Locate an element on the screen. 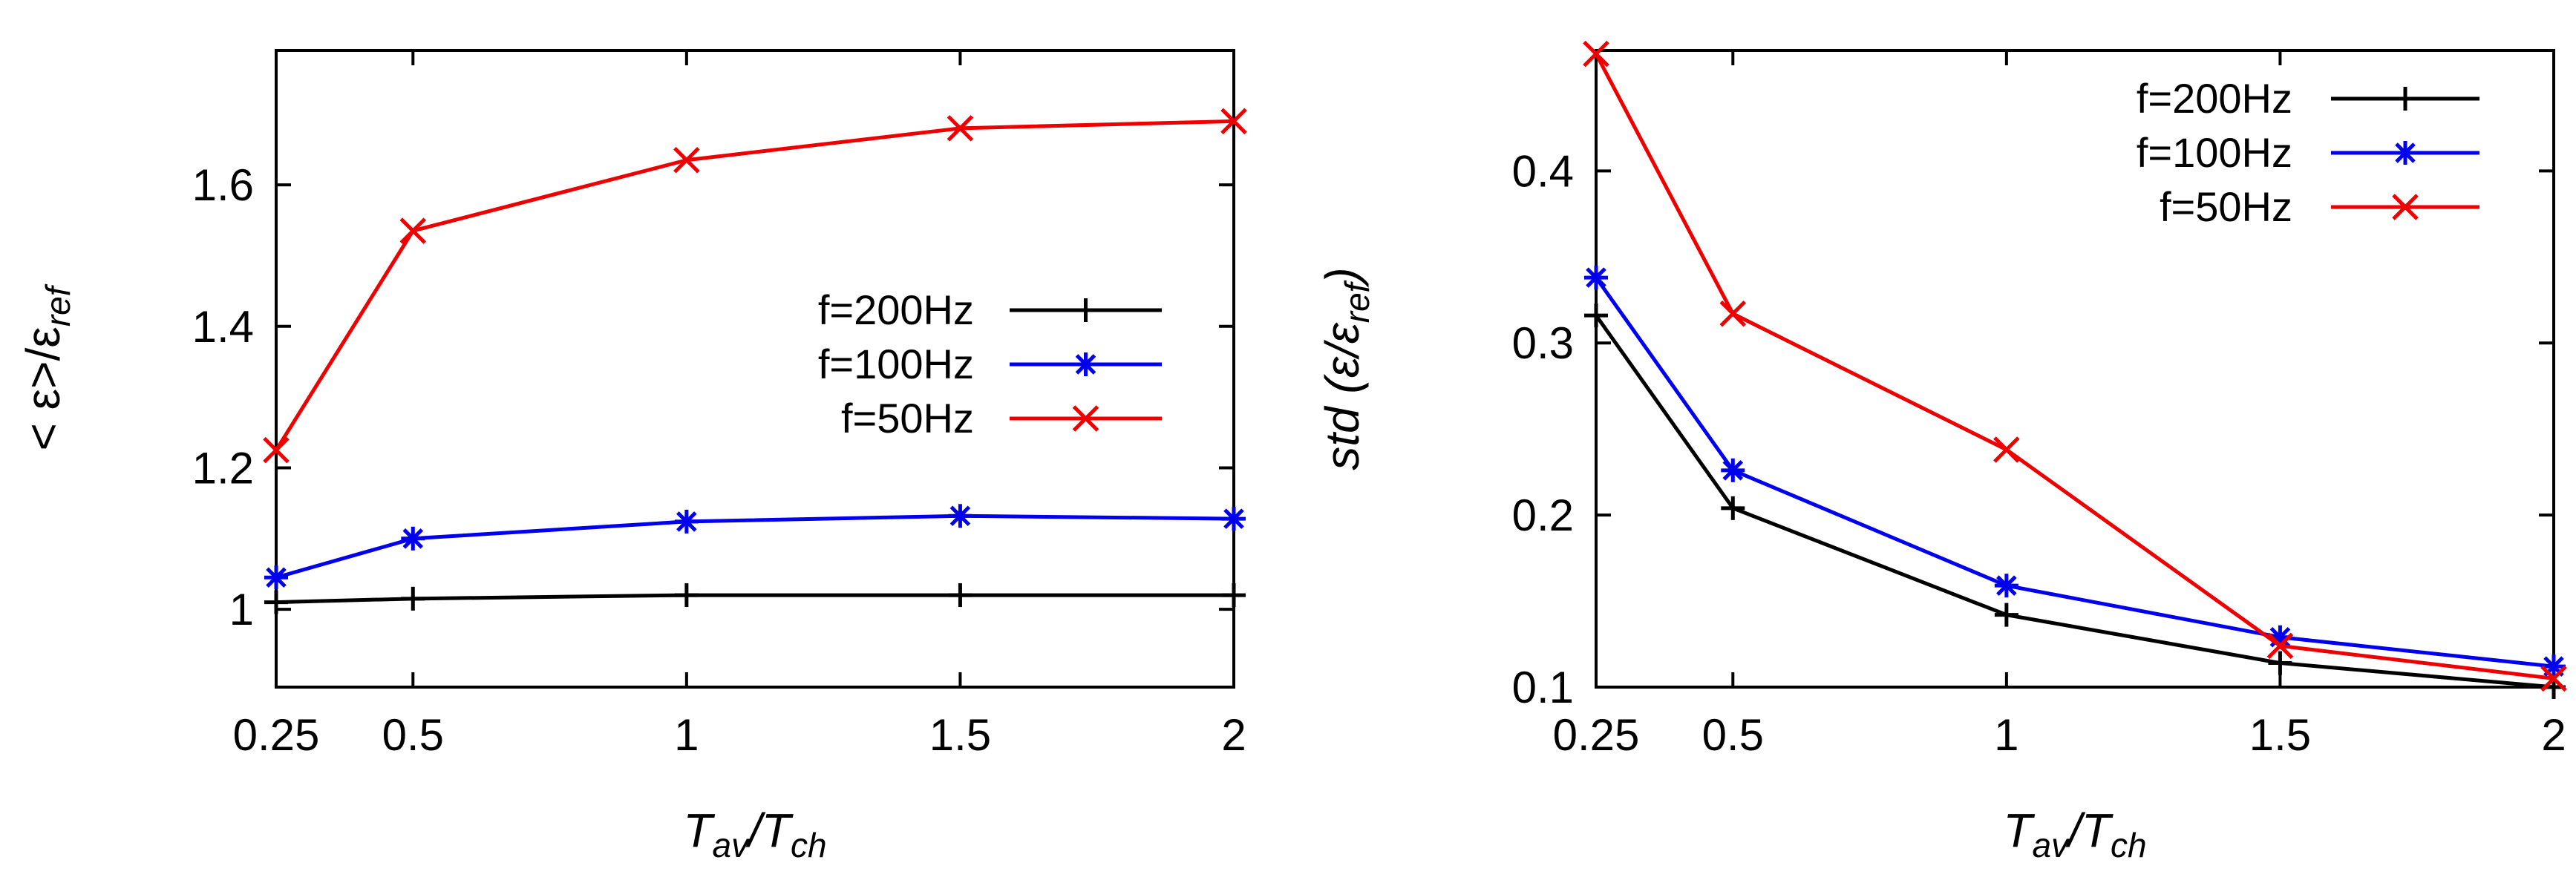 The height and width of the screenshot is (883, 2576). legend-label: f=200Hz is located at coordinates (2214, 99).